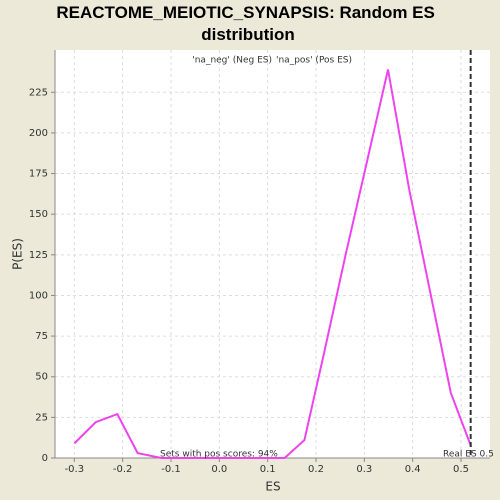  I want to click on x-tick-label: 0.1, so click(268, 469).